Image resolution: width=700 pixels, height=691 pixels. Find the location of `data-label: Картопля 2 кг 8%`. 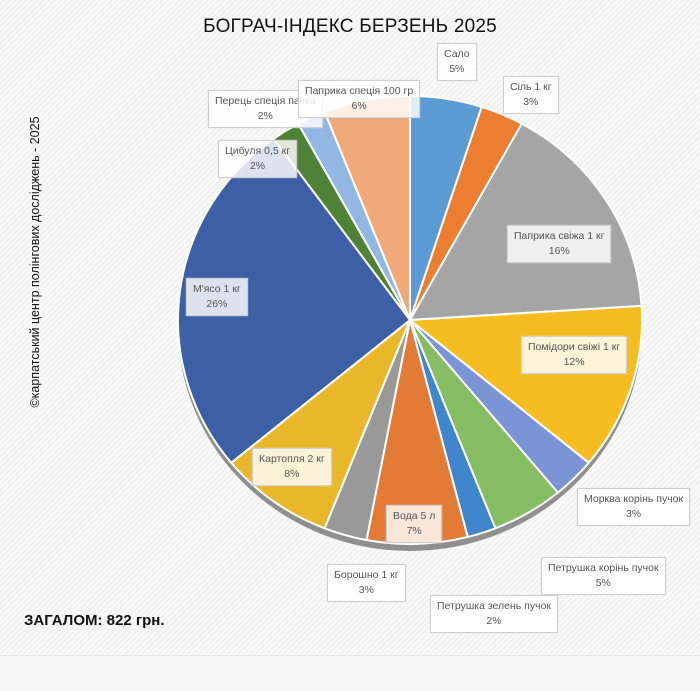

data-label: Картопля 2 кг 8% is located at coordinates (292, 467).